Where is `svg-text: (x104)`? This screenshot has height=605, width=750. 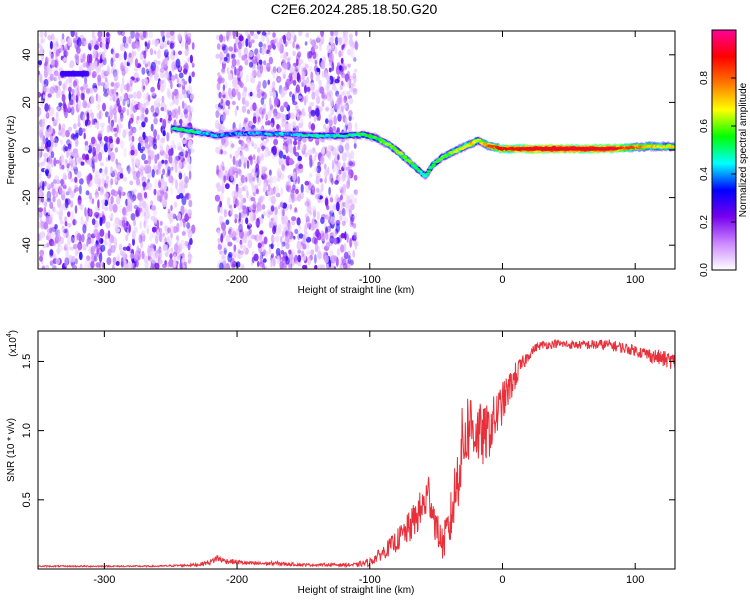
svg-text: (x104) is located at coordinates (12, 343).